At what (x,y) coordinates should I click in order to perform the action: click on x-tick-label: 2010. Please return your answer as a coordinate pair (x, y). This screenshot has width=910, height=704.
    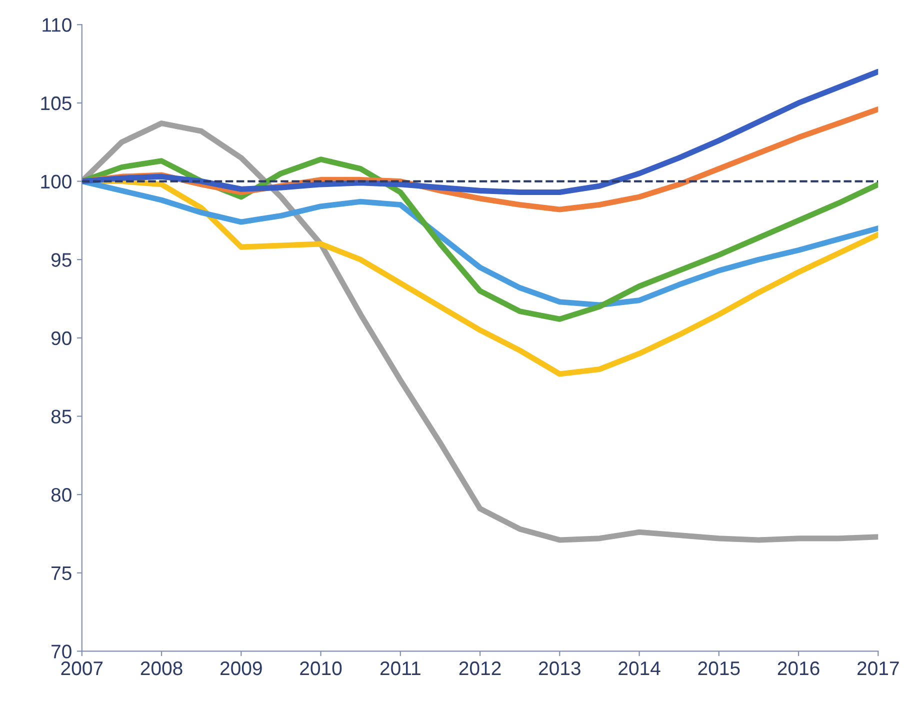
    Looking at the image, I should click on (321, 668).